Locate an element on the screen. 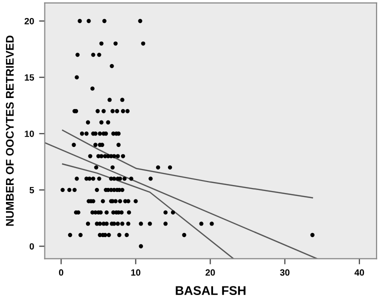  y-tick-label: 10 is located at coordinates (29, 133).